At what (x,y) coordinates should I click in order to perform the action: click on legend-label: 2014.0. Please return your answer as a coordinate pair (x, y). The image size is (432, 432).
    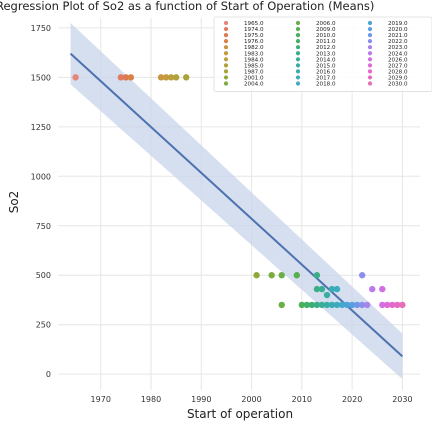
    Looking at the image, I should click on (326, 60).